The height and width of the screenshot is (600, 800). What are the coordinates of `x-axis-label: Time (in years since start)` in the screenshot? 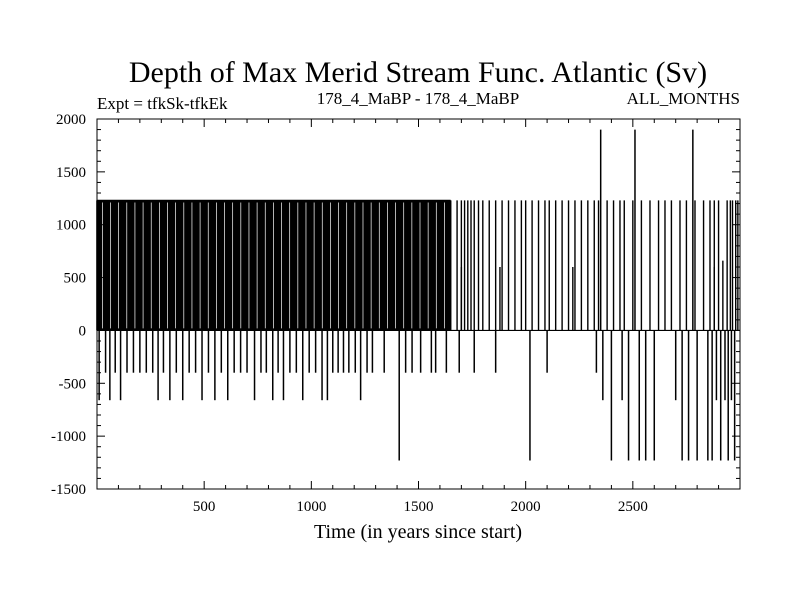 It's located at (418, 532).